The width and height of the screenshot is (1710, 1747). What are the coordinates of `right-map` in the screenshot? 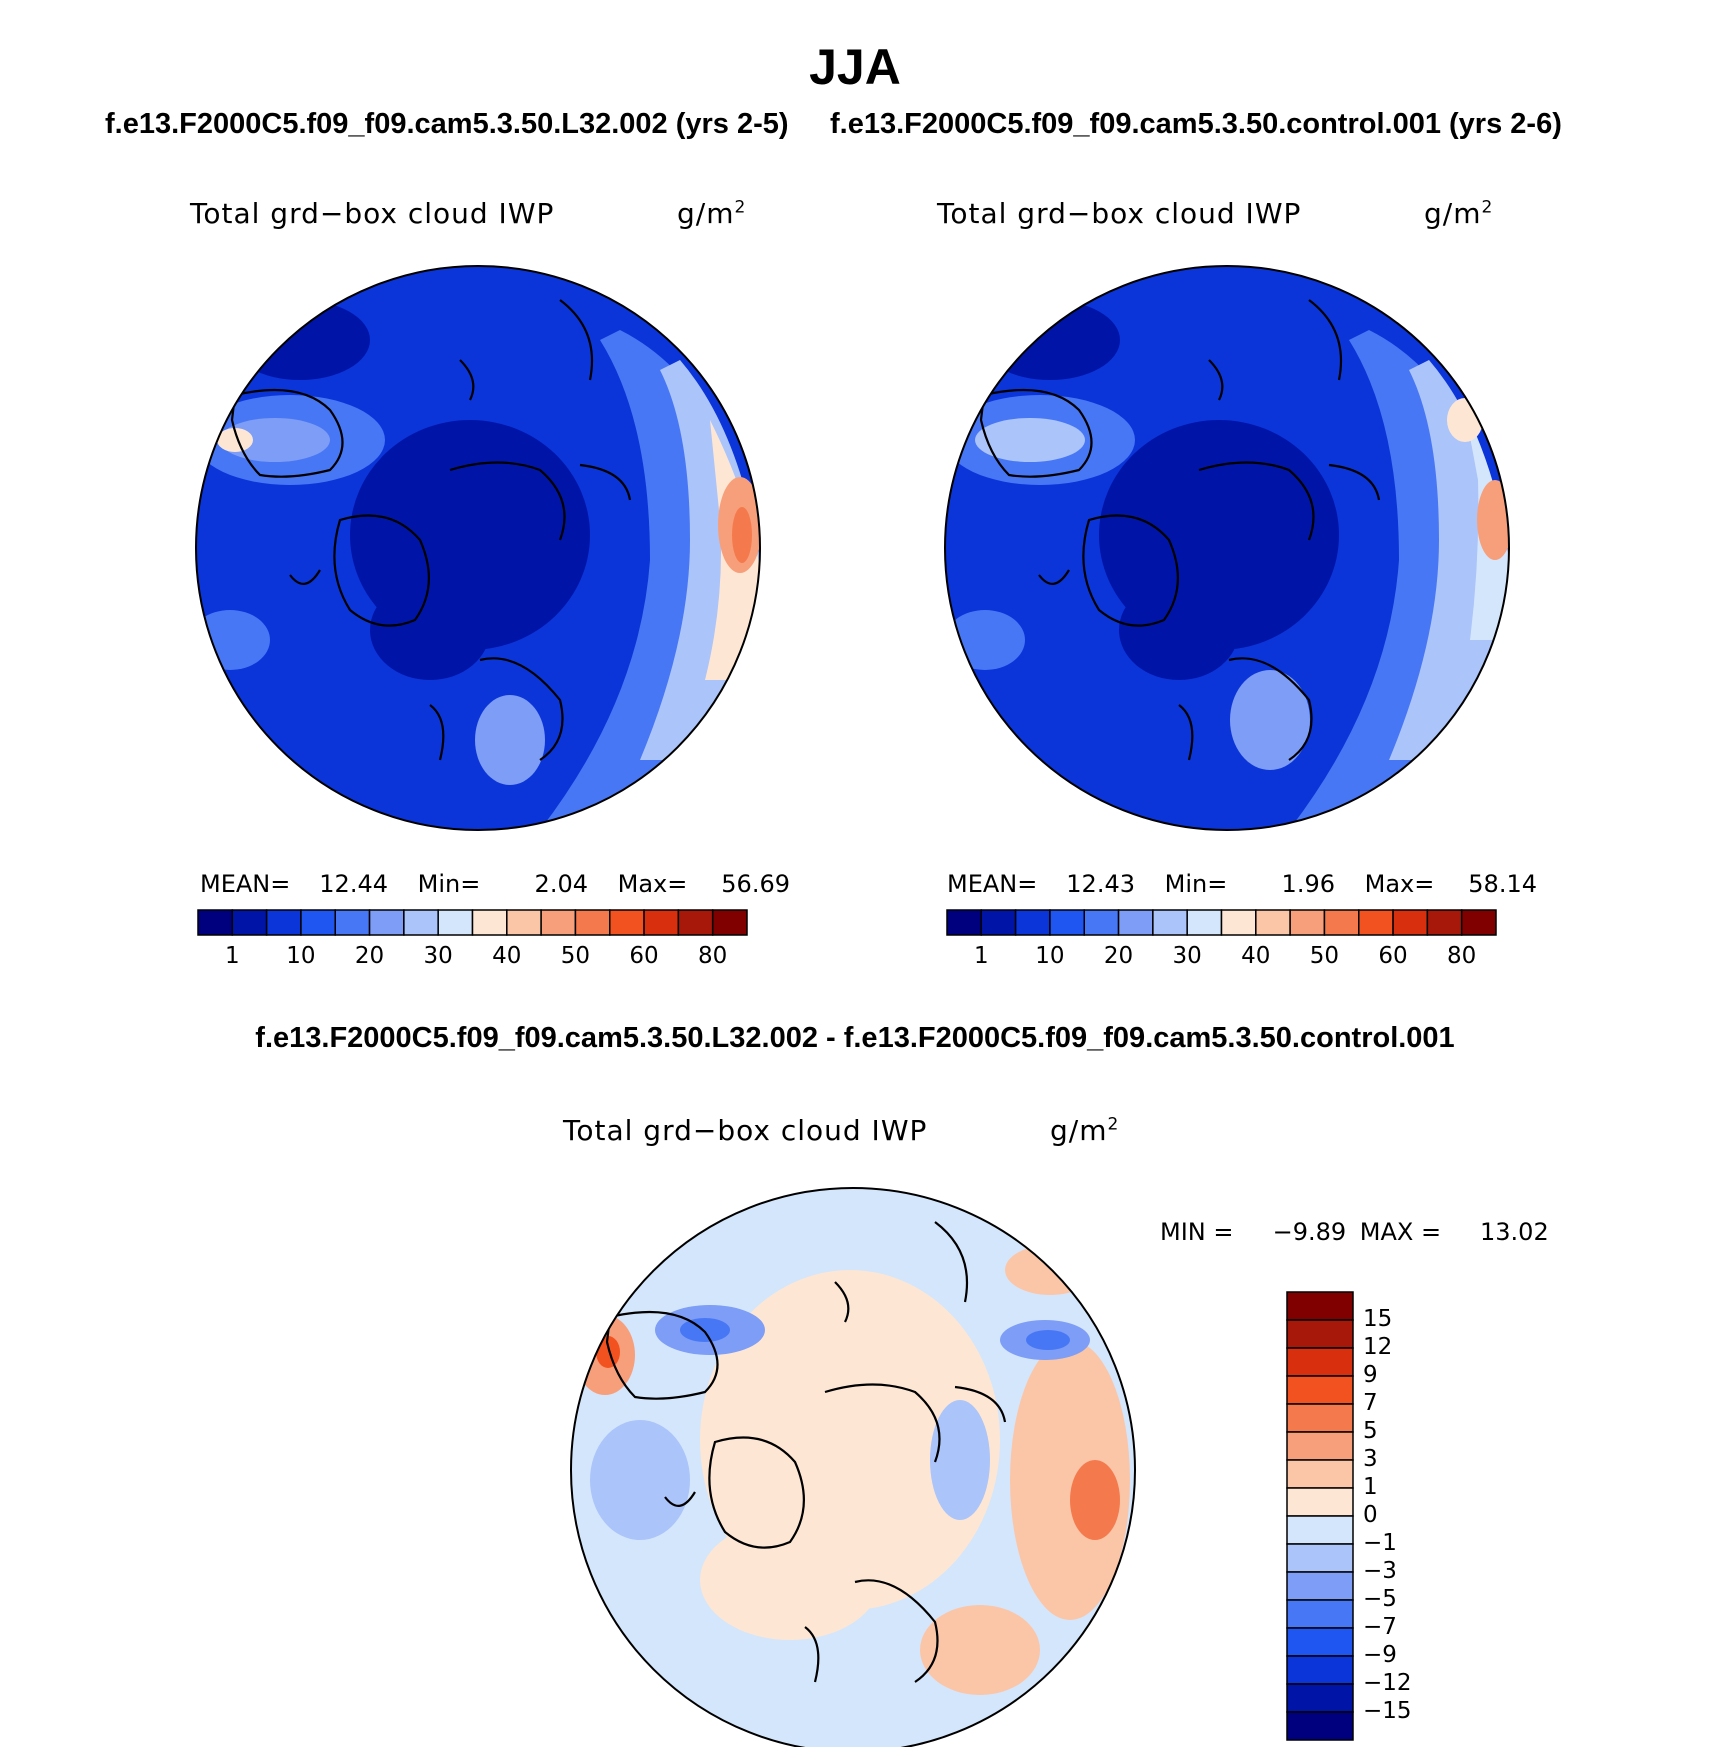 It's located at (1227, 548).